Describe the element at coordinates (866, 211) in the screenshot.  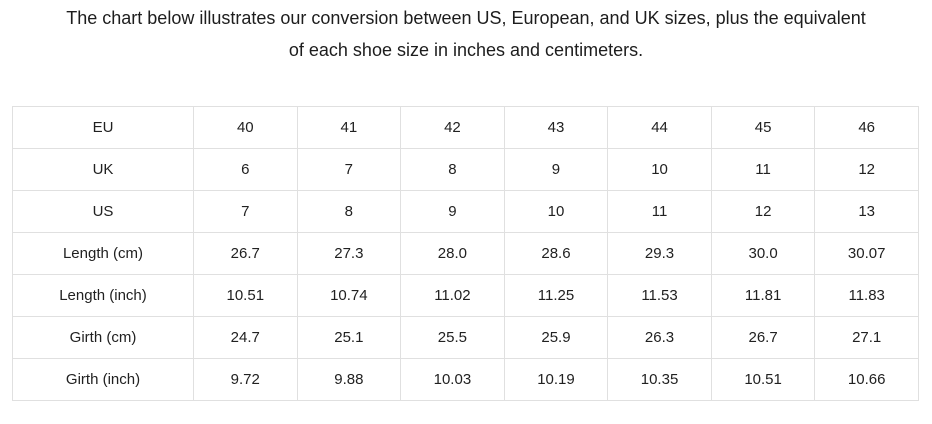
I see `table-cell: 13` at that location.